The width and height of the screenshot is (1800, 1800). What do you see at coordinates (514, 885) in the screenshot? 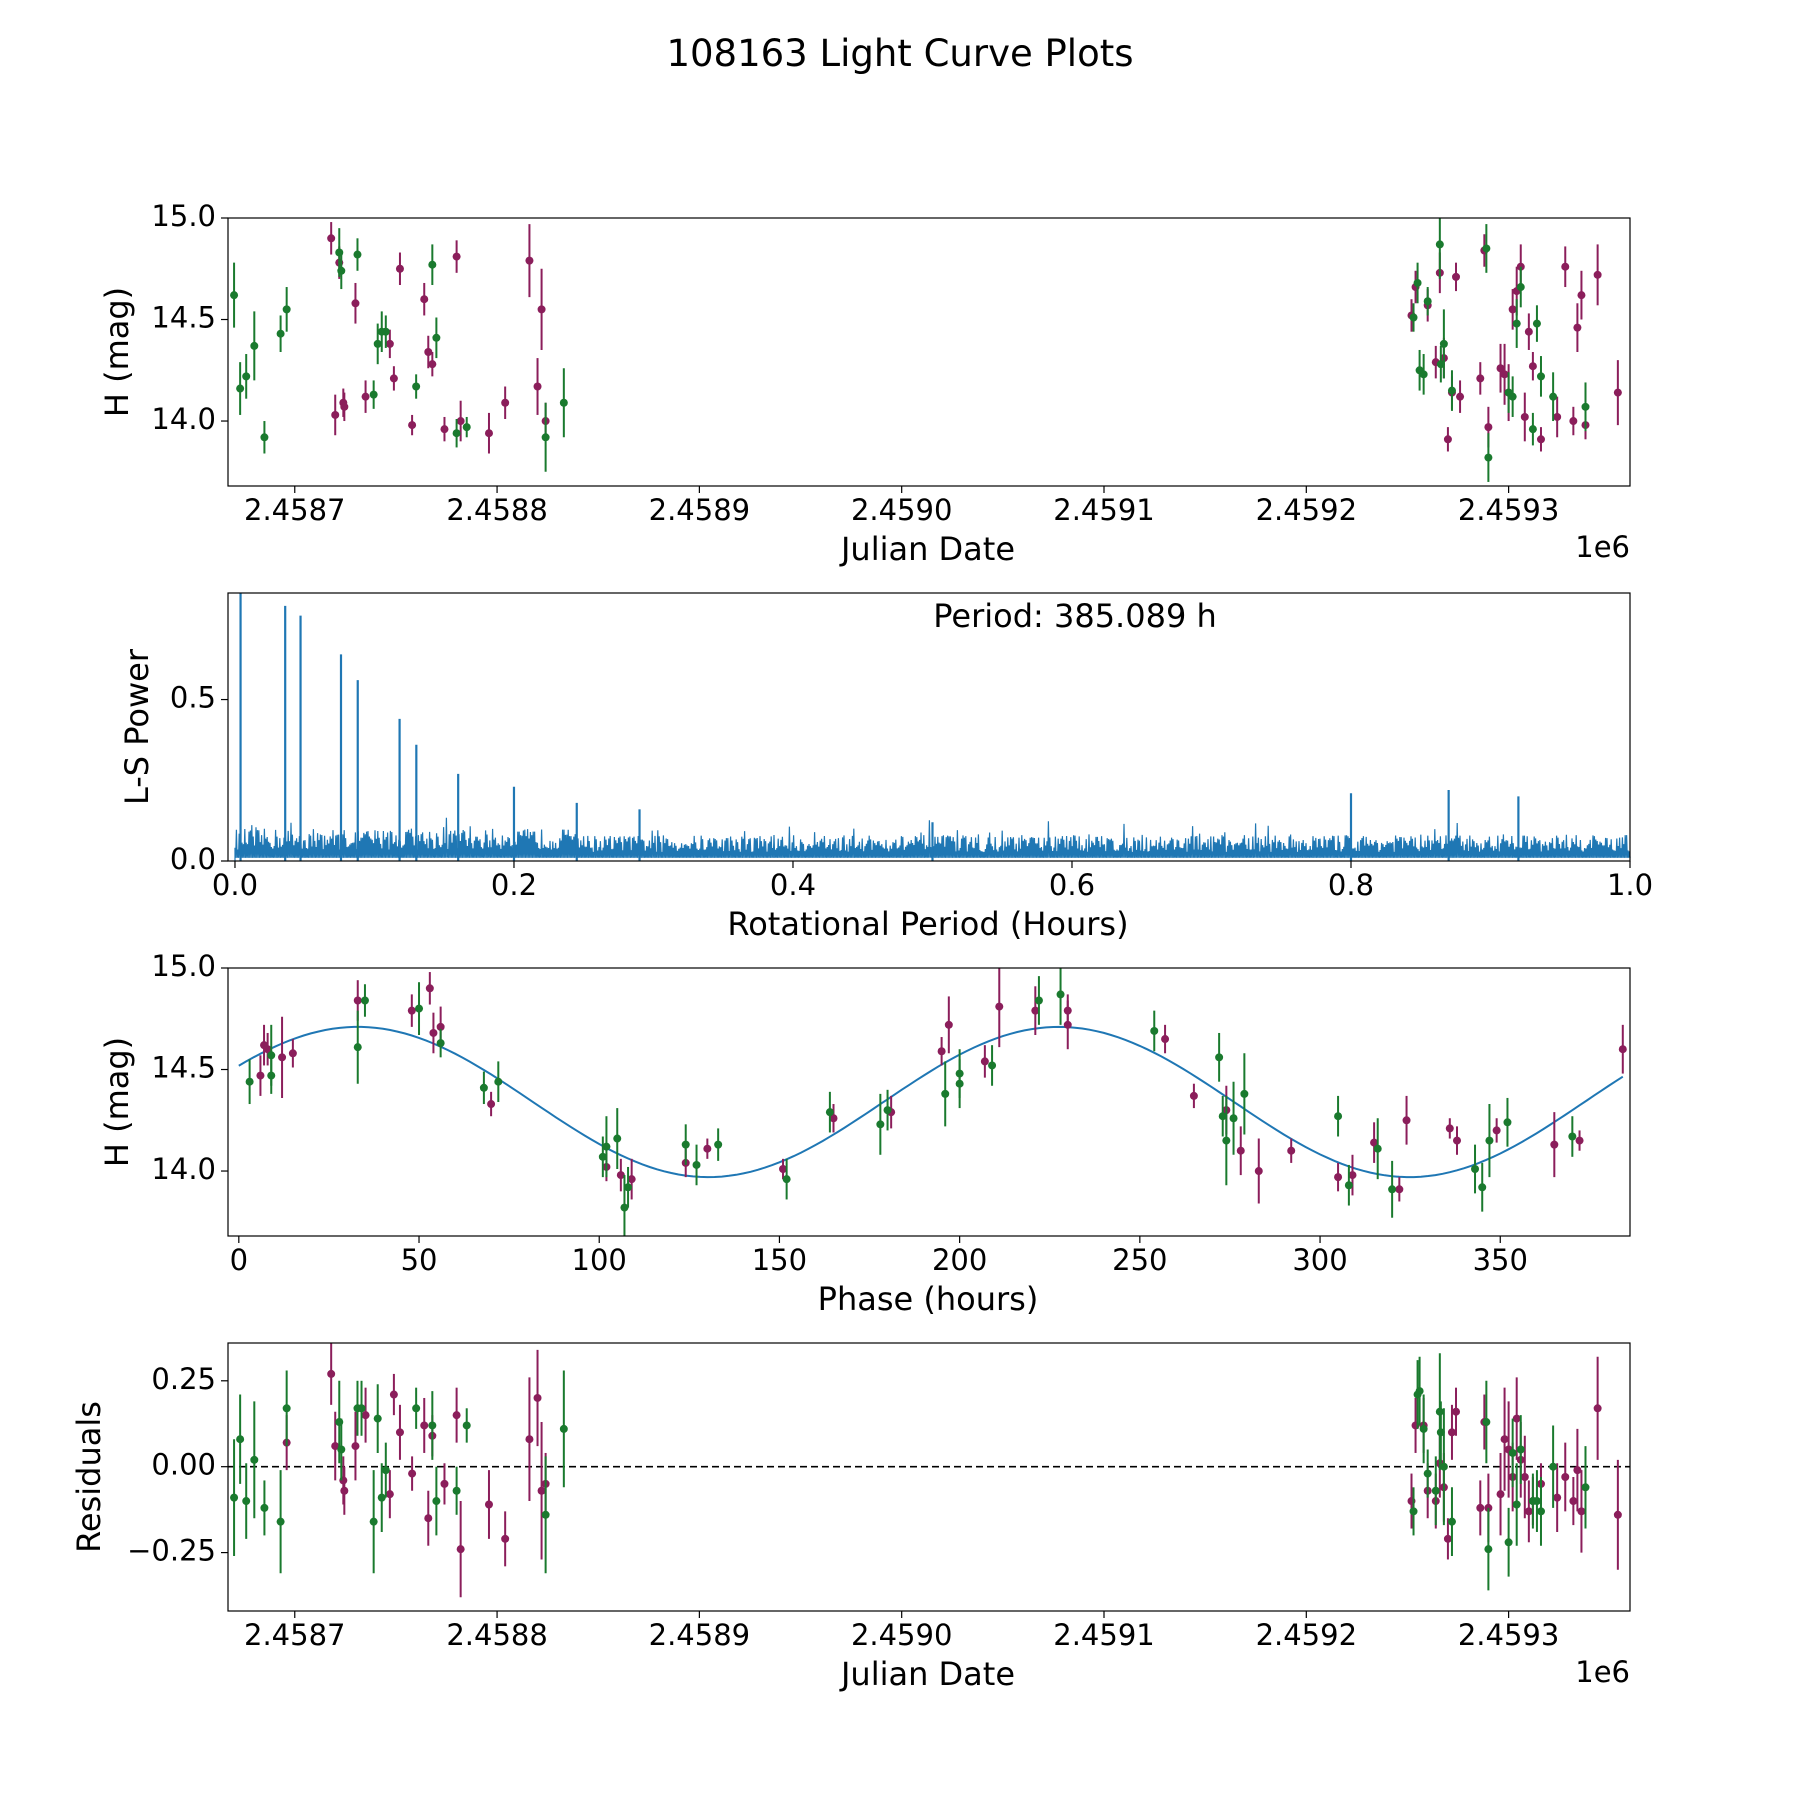
I see `x-tick-label: 0.2` at bounding box center [514, 885].